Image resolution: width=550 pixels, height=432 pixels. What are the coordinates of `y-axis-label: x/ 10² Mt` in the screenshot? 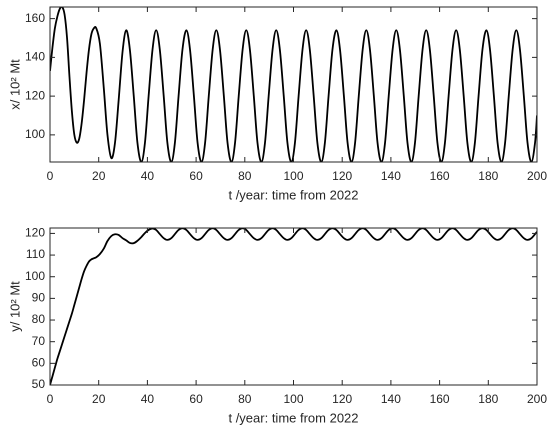 It's located at (14, 84).